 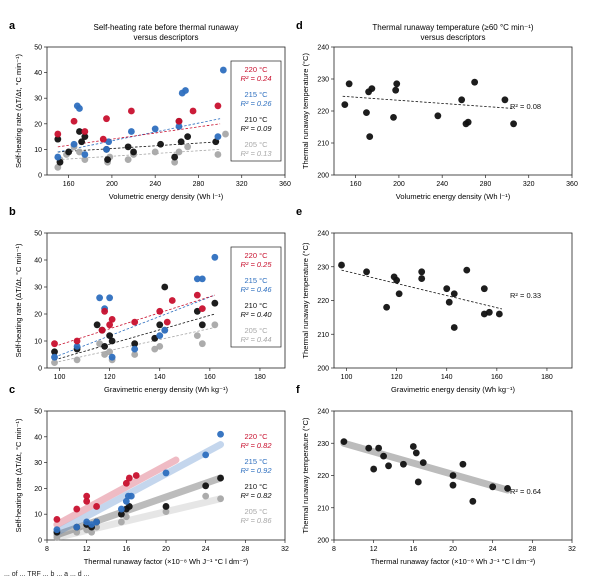 I want to click on r2-annotation: R² = 0.64, so click(x=525, y=491).